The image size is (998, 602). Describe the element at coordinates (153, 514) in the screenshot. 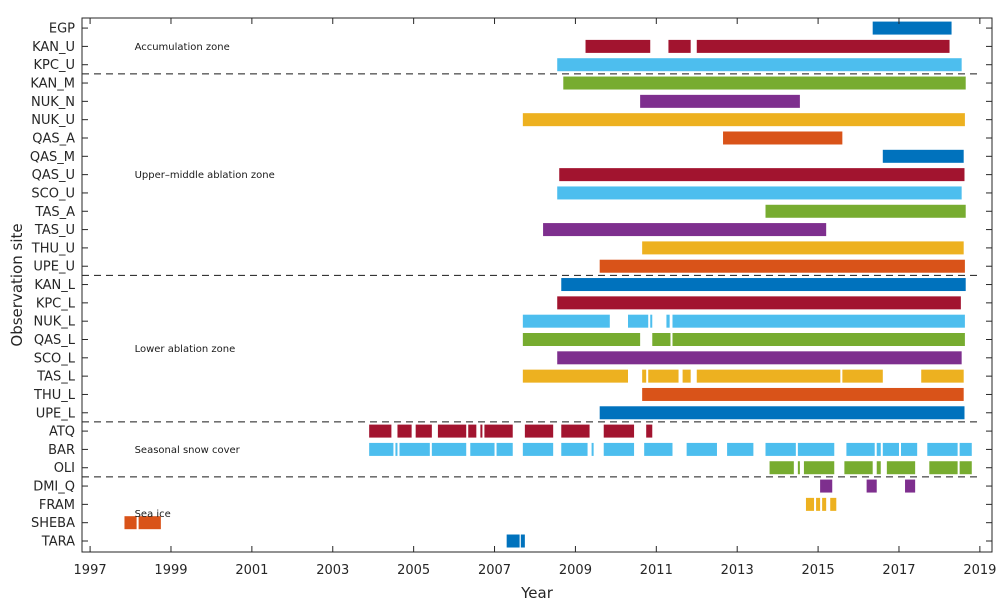

I see `zone-label-4: Sea ice` at that location.